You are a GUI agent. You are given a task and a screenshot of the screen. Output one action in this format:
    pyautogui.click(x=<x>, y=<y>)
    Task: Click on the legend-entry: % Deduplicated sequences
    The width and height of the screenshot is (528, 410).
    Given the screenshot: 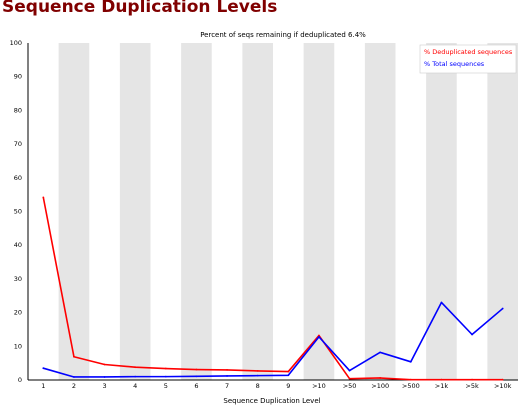 What is the action you would take?
    pyautogui.click(x=468, y=52)
    